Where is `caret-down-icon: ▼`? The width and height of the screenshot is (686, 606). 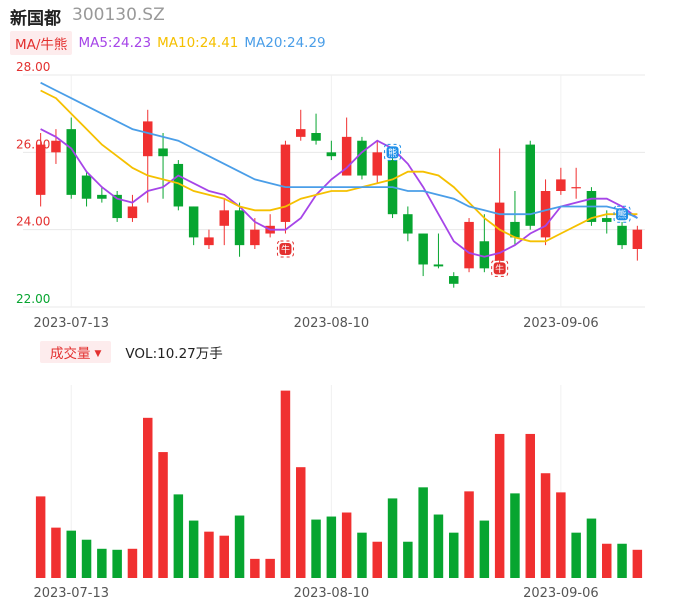 caret-down-icon: ▼ is located at coordinates (98, 354).